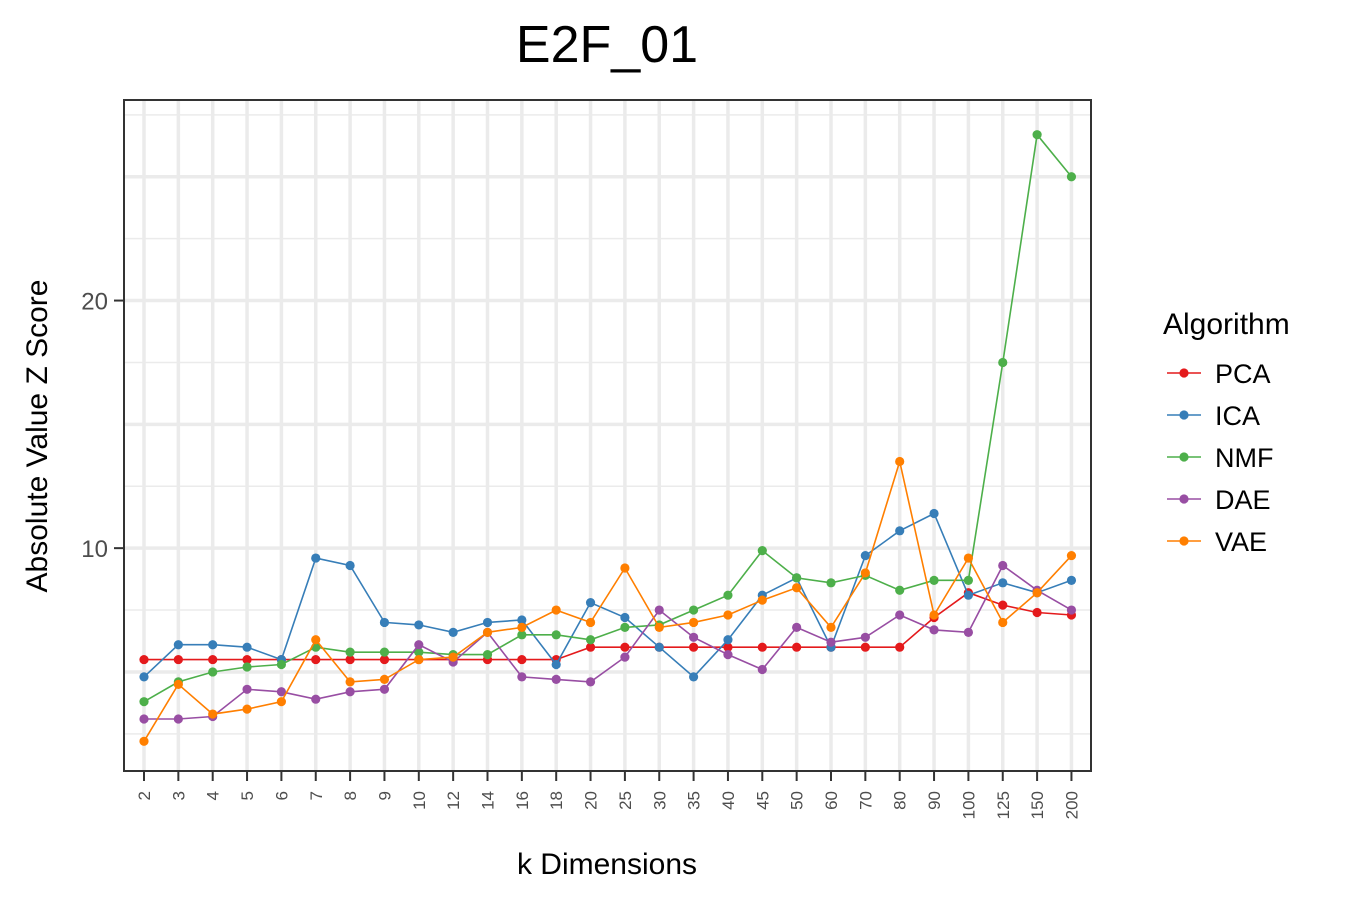  Describe the element at coordinates (37, 436) in the screenshot. I see `y-axis-title: Absolute Value Z Score` at that location.